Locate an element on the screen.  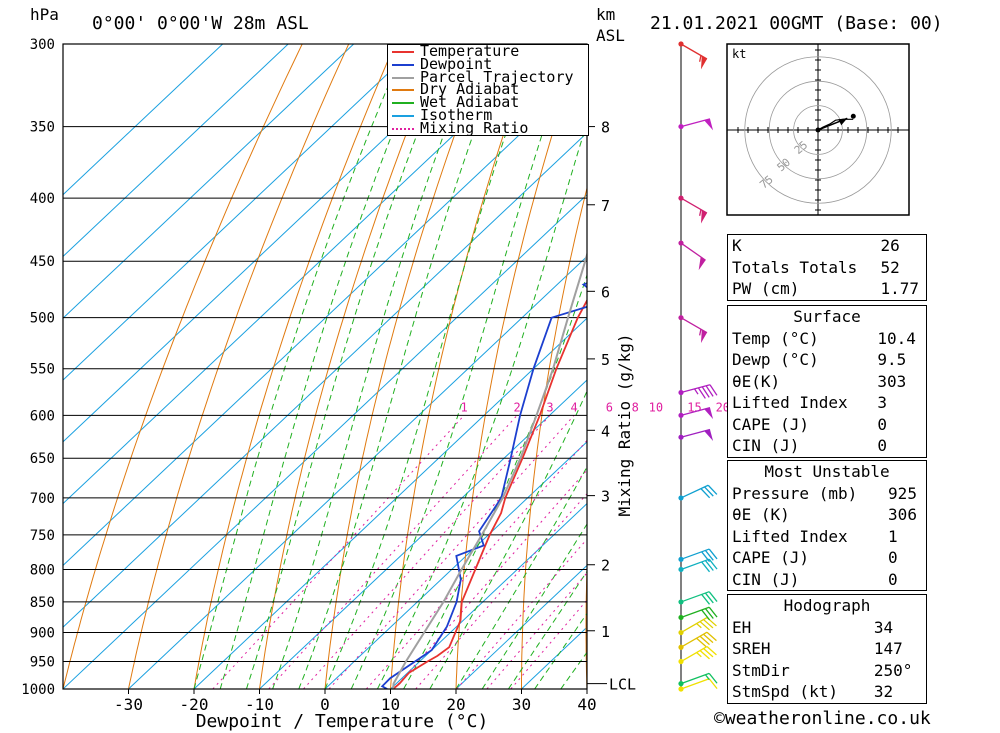
location-title: 0°00' 0°00'W 28m ASL is located at coordinates (200, 23).